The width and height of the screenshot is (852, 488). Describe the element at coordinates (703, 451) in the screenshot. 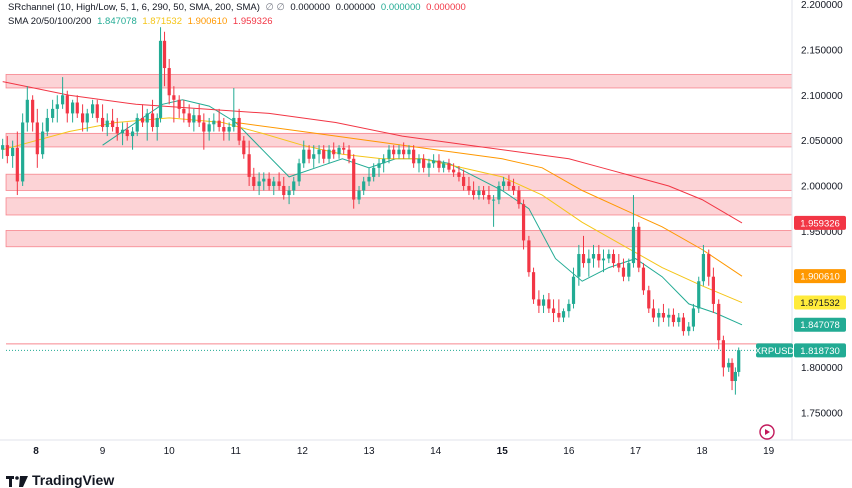

I see `time-tick-label: 18` at that location.